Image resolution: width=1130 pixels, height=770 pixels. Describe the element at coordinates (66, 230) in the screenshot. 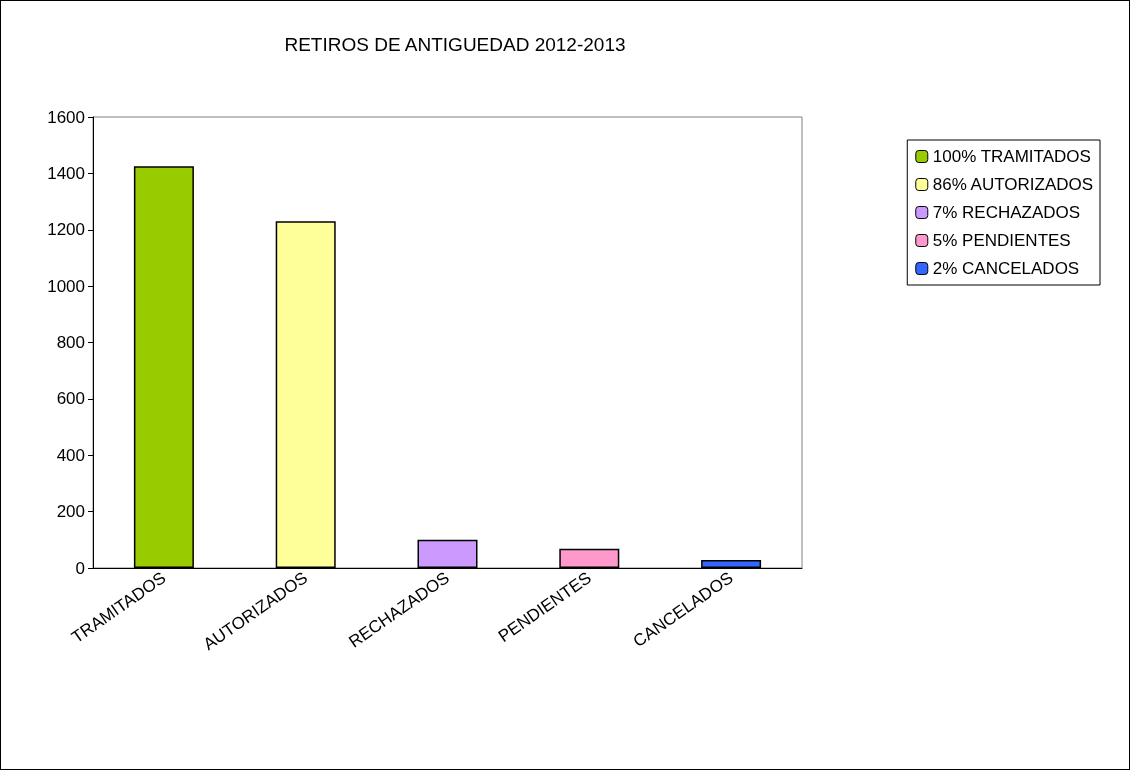

I see `y-tick-label: 1200` at that location.